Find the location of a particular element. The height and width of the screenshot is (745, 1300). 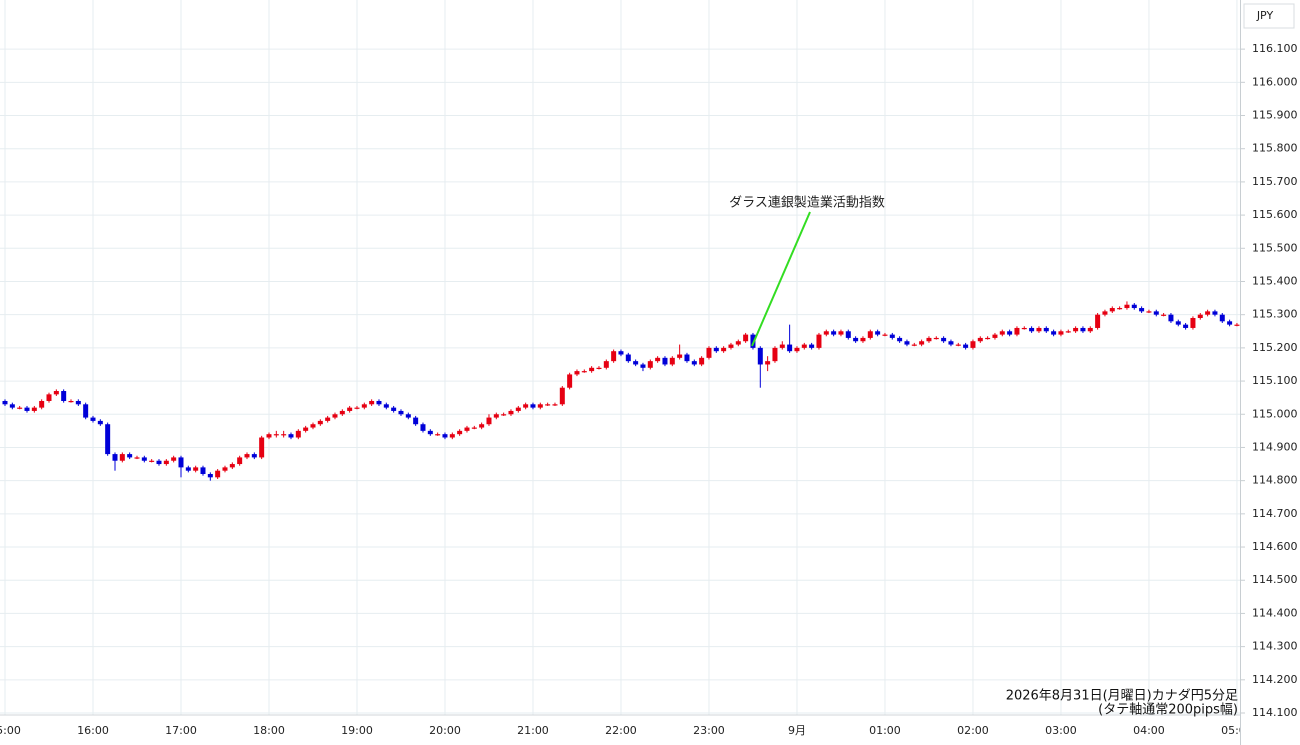

x-tick-label: 20:00 is located at coordinates (445, 730).